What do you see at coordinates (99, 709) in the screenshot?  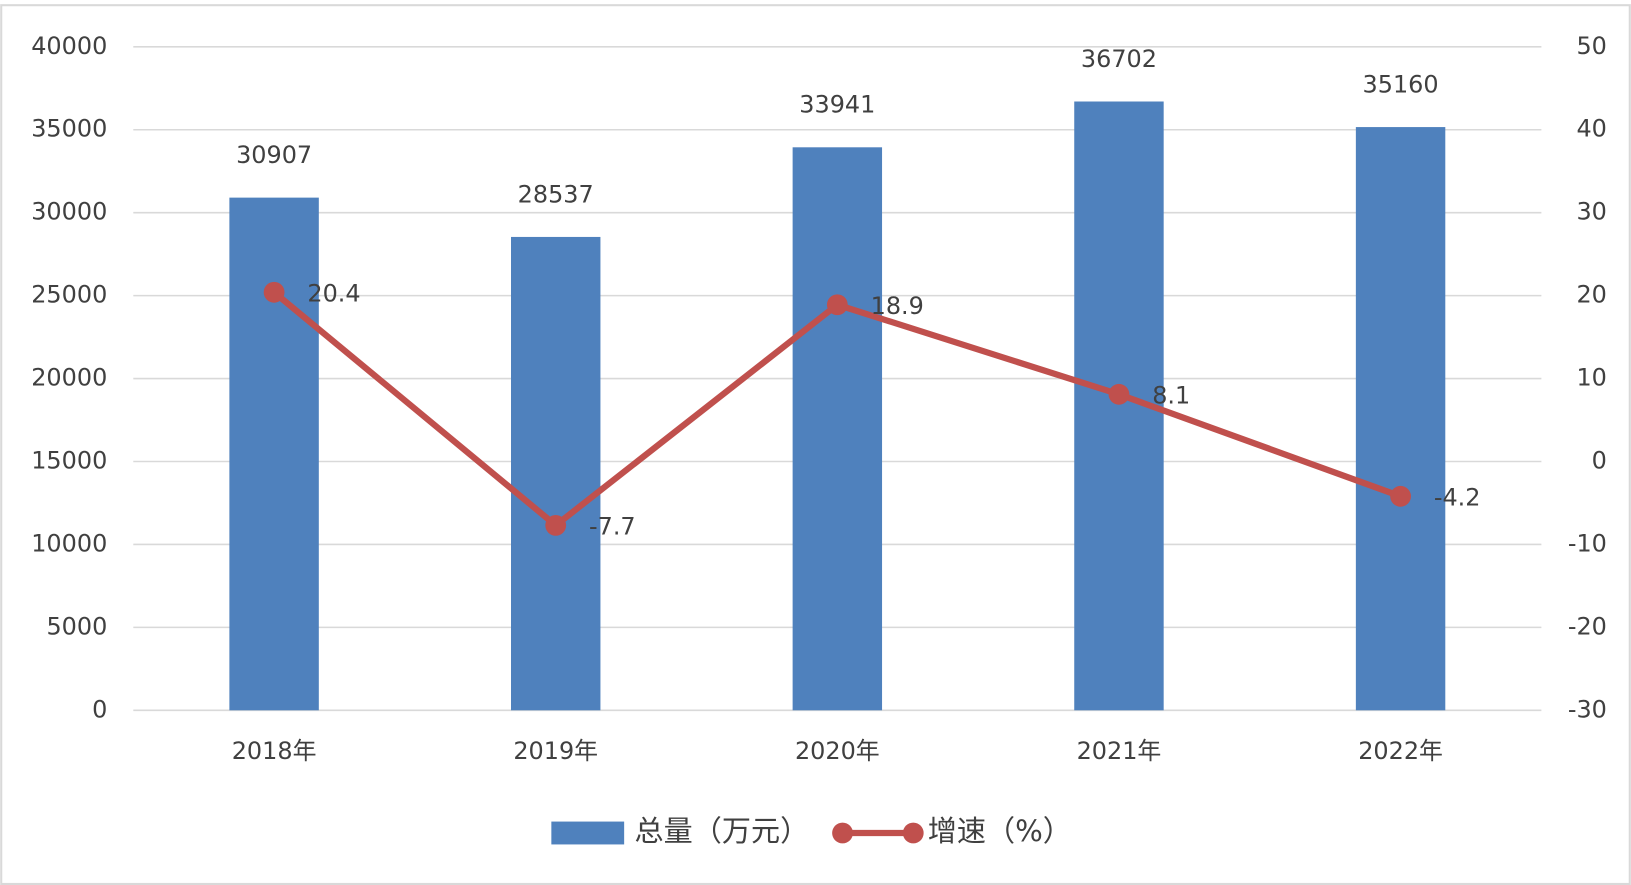 I see `y-tick-label: 0` at bounding box center [99, 709].